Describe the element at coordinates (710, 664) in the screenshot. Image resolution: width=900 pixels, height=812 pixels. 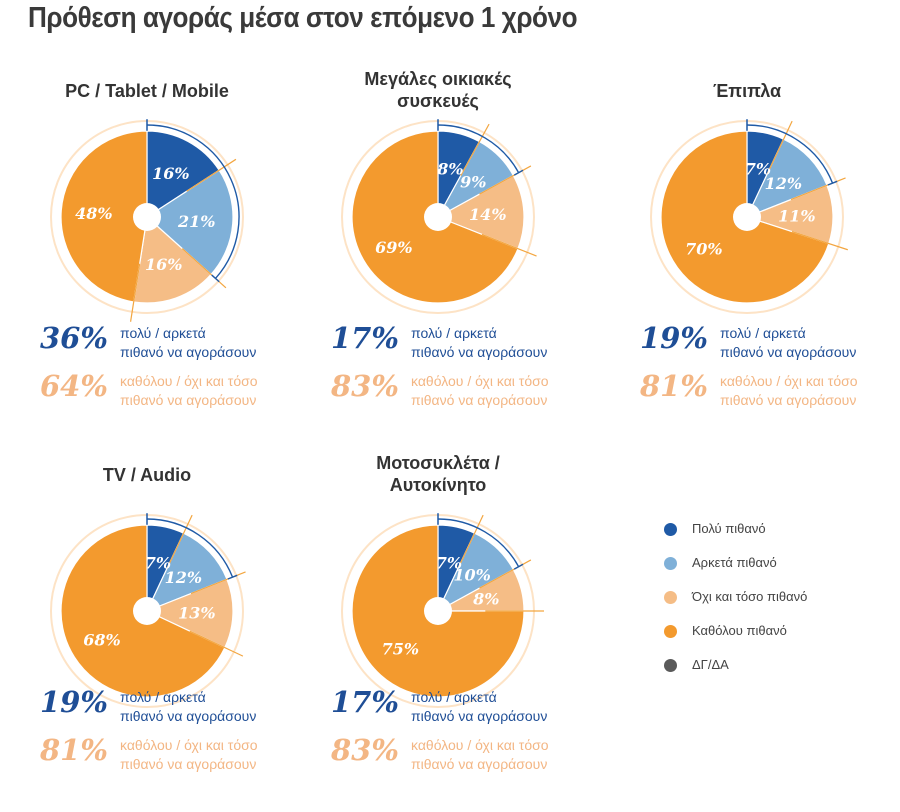
I see `legend-label: ΔΓ/ΔΑ` at that location.